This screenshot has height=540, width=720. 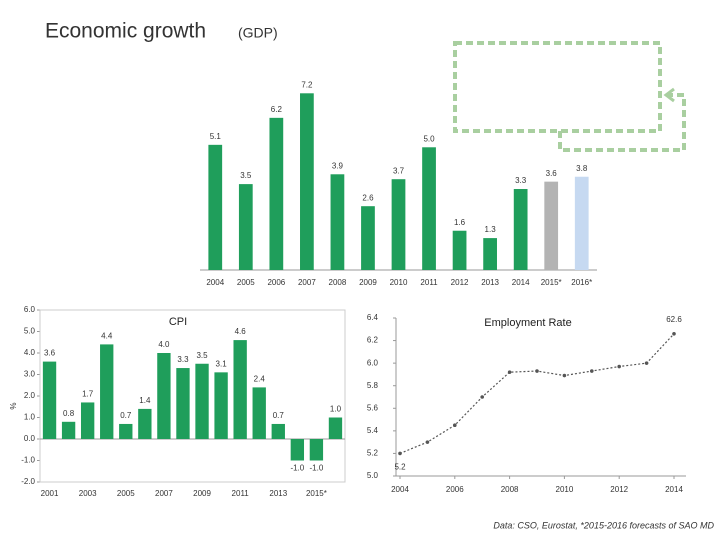 I want to click on line, so click(x=537, y=393).